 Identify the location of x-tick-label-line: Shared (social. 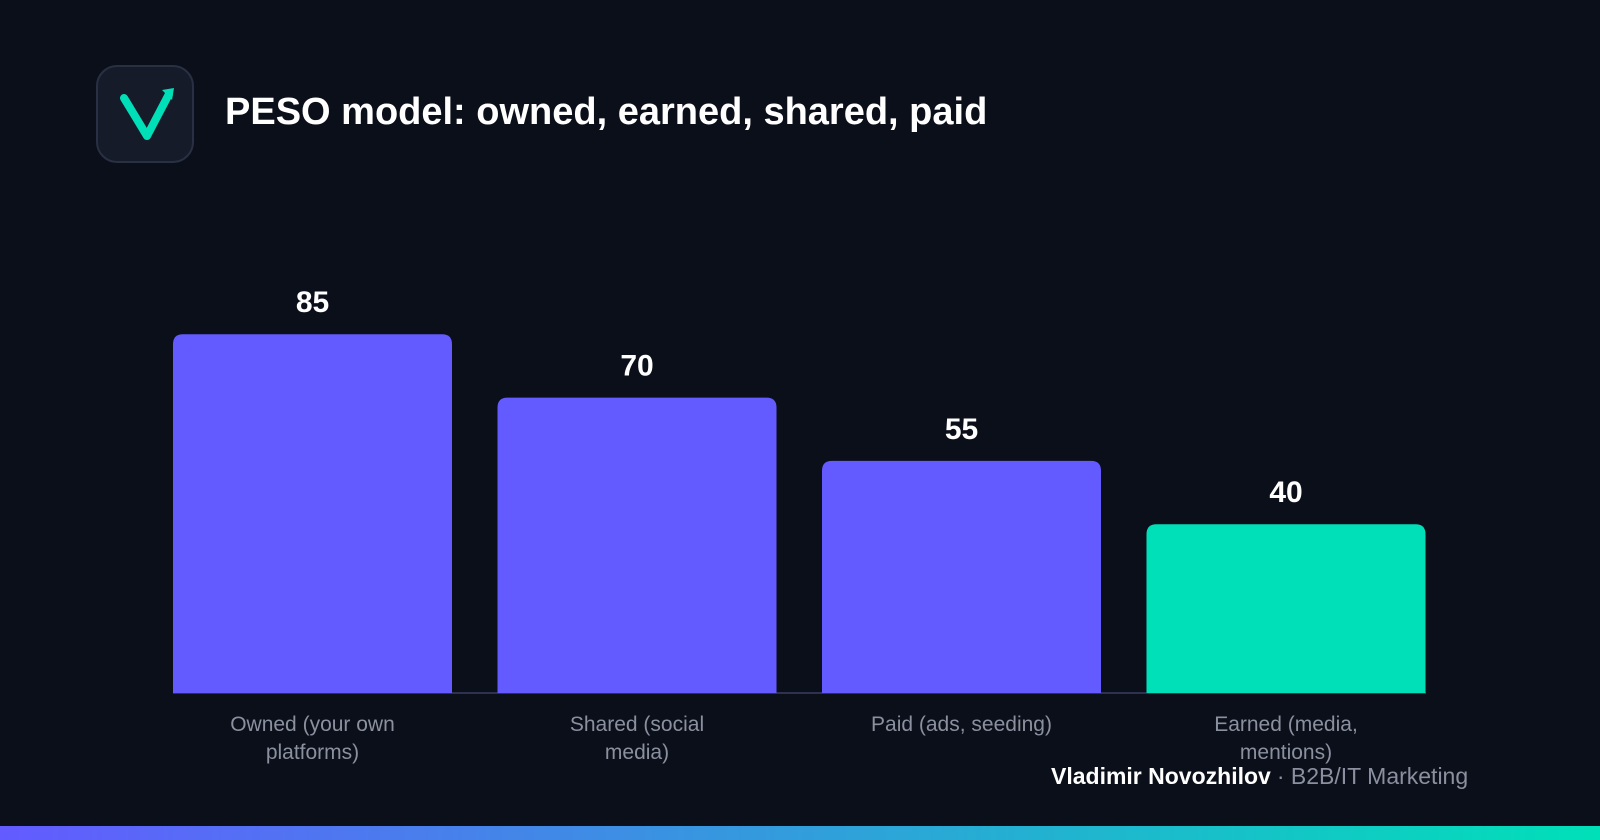
(637, 724).